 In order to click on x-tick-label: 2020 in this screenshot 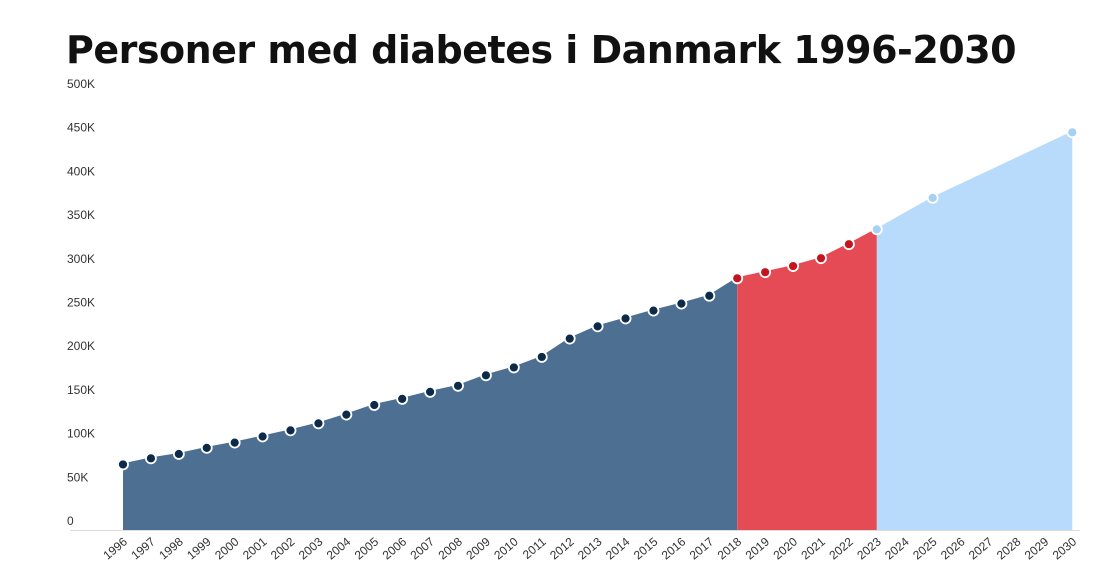, I will do `click(786, 548)`.